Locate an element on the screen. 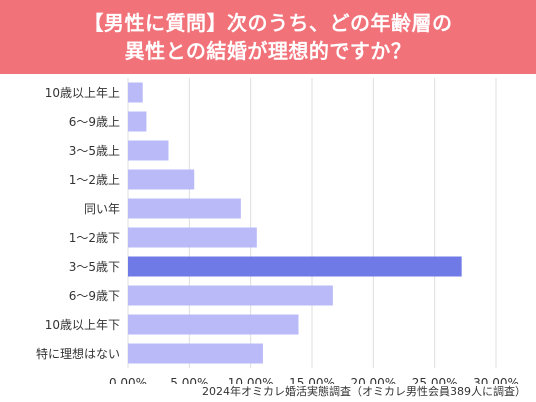  title-line-2: 異性との結婚が理想的ですか？ is located at coordinates (268, 51).